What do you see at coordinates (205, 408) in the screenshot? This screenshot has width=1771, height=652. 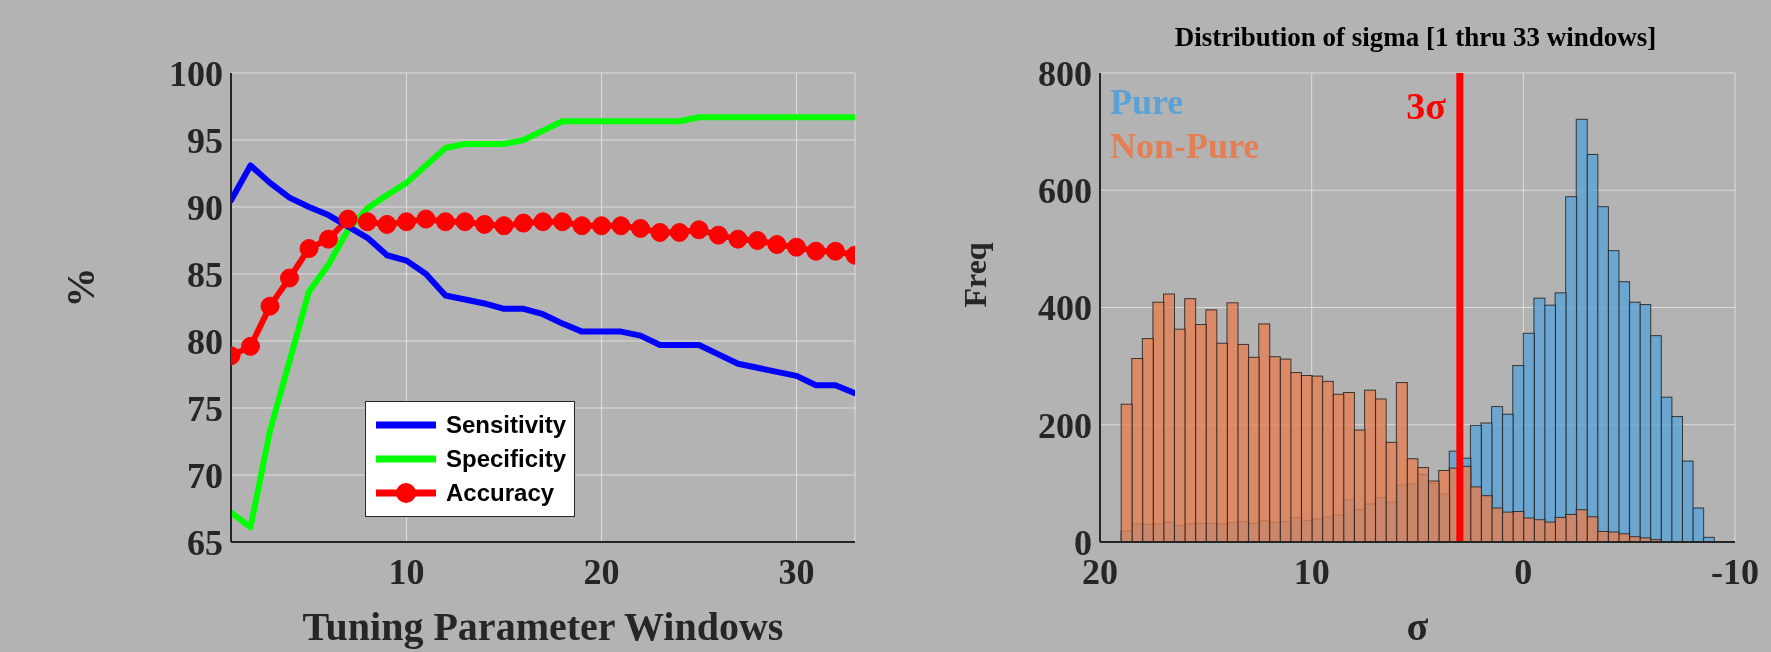 I see `y-tick-label: 75` at bounding box center [205, 408].